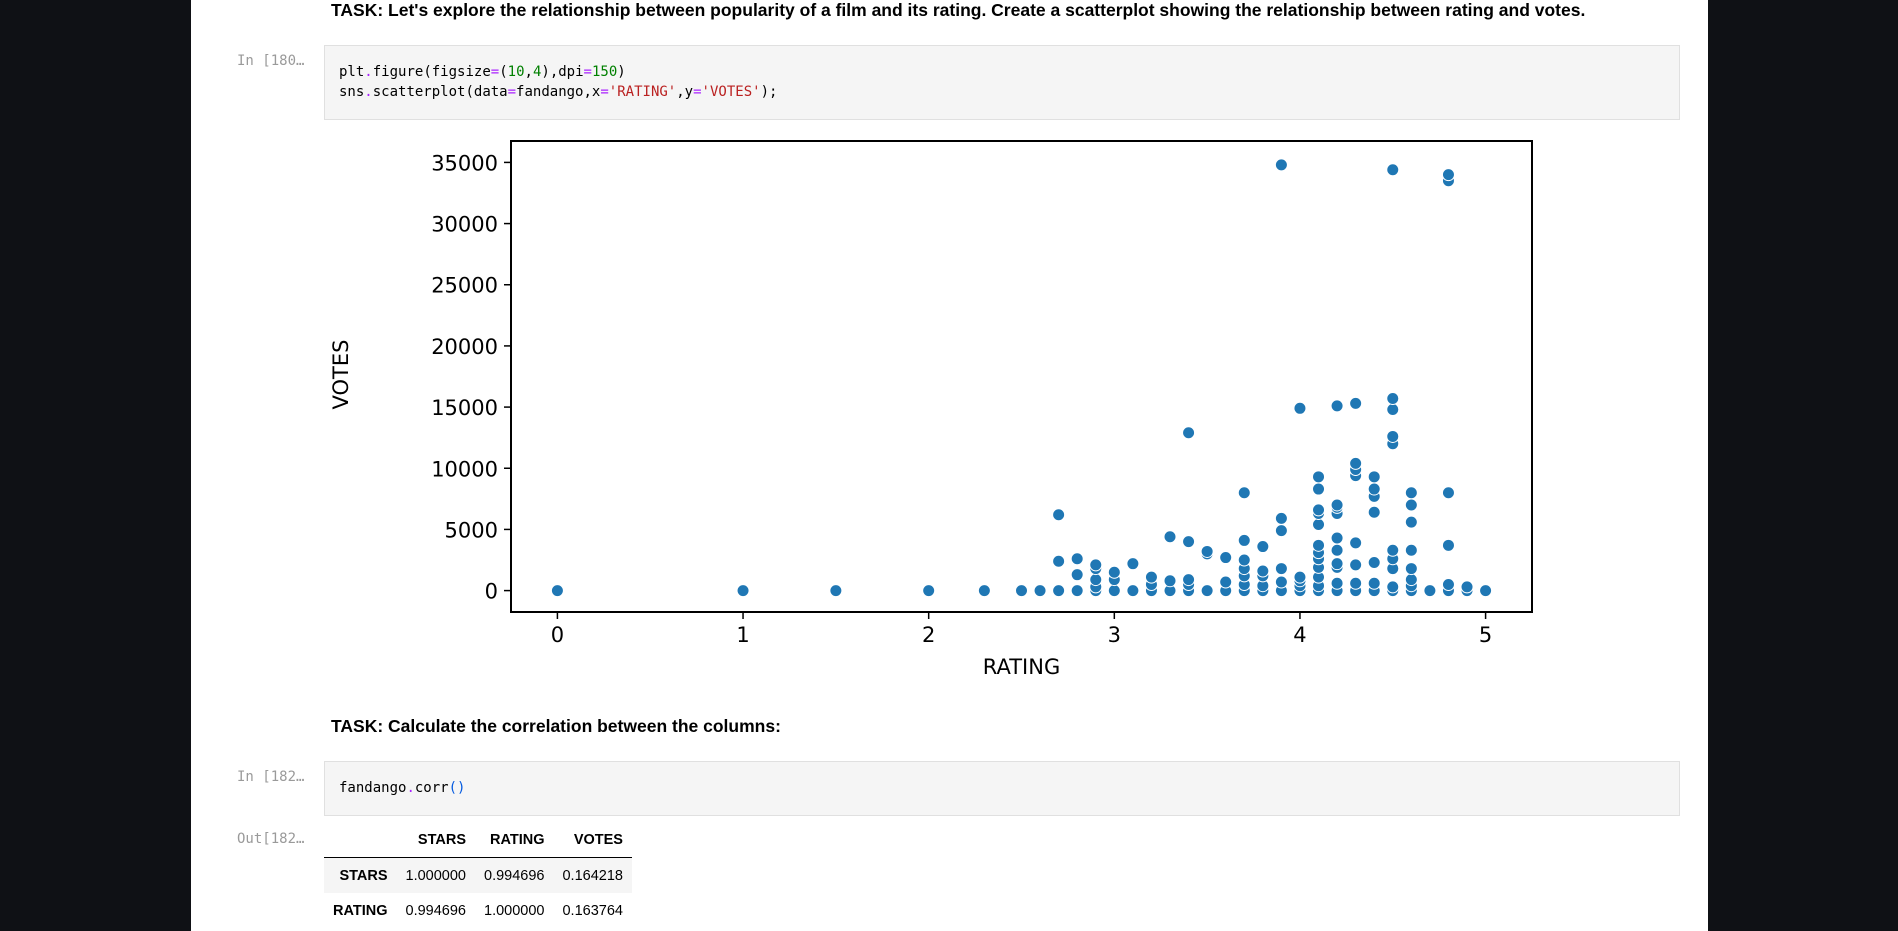  Describe the element at coordinates (482, 72) in the screenshot. I see `code-line-1: plt.figure(figsize=(10,4),dpi=150)` at that location.